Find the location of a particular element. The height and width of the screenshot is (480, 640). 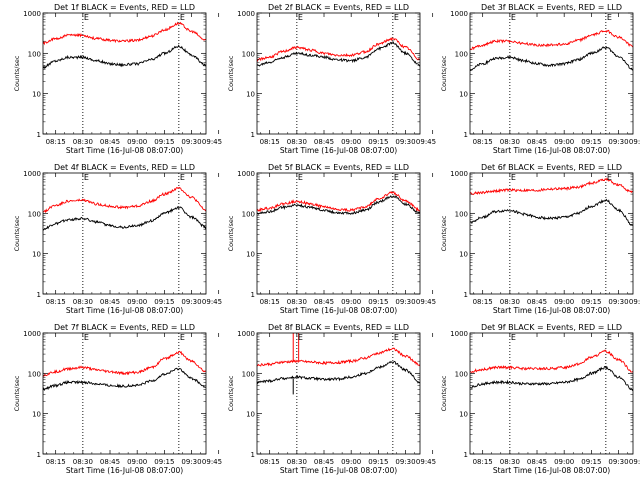

chart-title: Det 8f BLACK = Events, RED = LLD is located at coordinates (338, 327).